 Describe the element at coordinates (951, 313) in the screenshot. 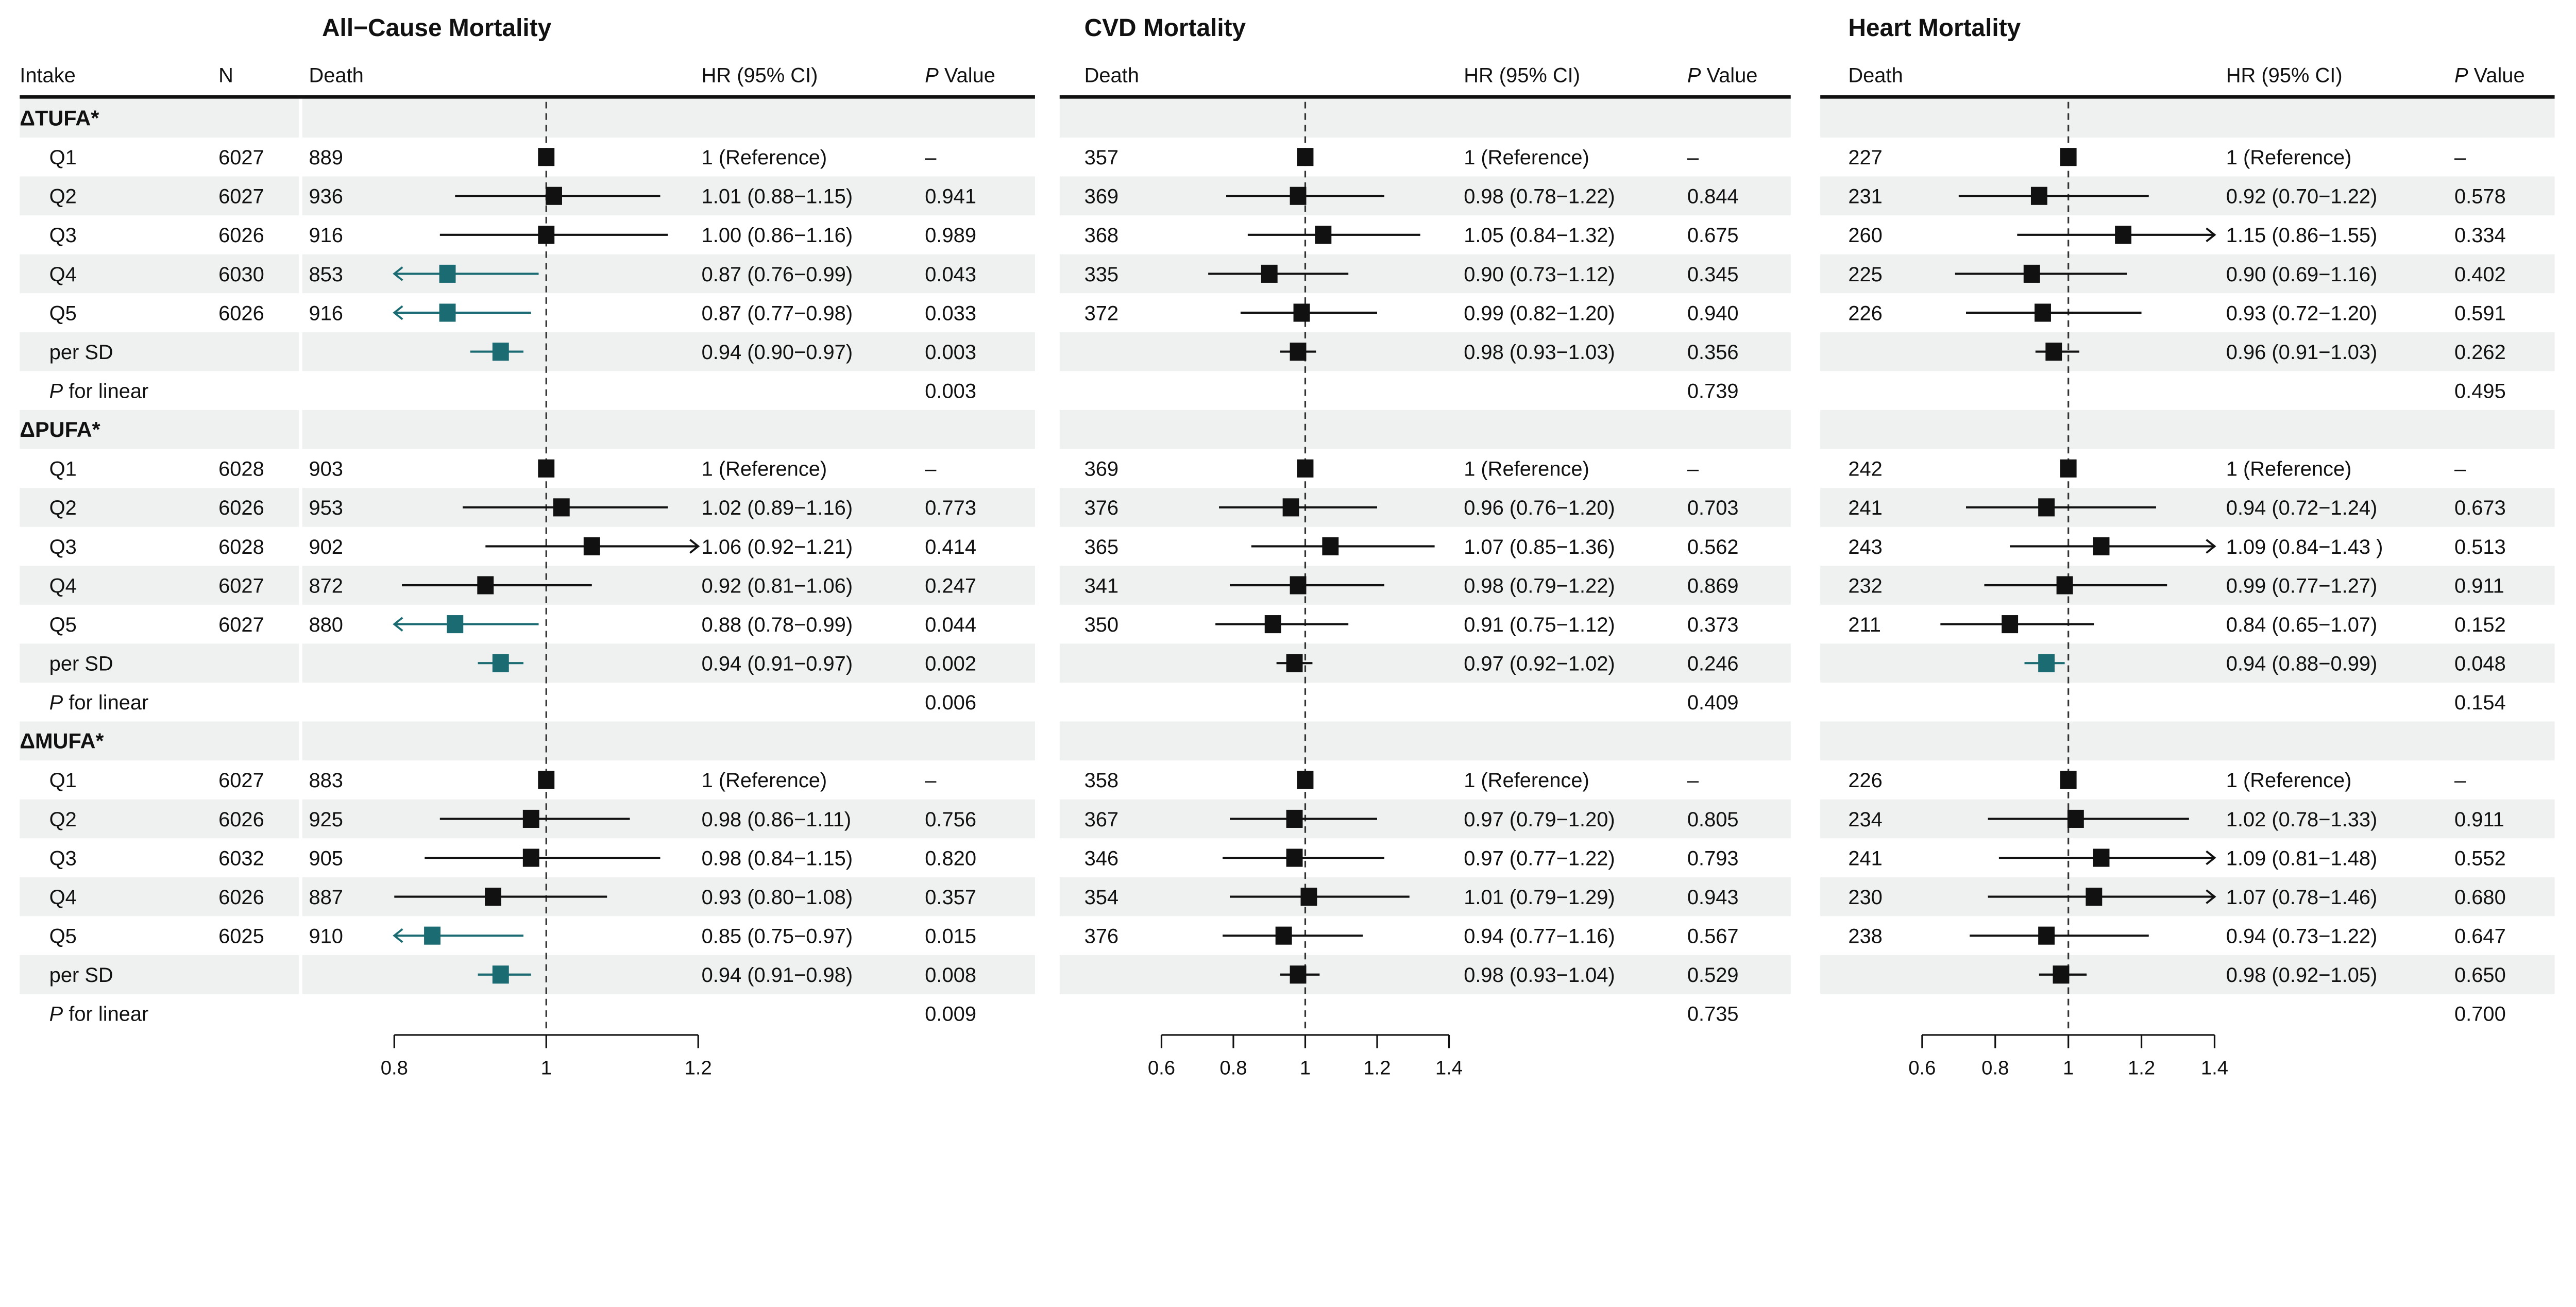

I see `p-value: 0.033` at that location.